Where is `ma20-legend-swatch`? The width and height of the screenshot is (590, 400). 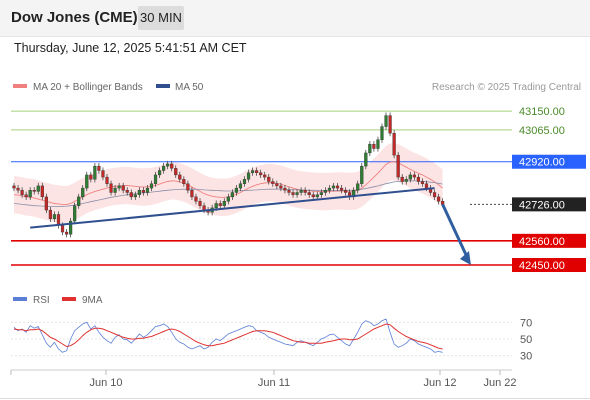
ma20-legend-swatch is located at coordinates (20, 86).